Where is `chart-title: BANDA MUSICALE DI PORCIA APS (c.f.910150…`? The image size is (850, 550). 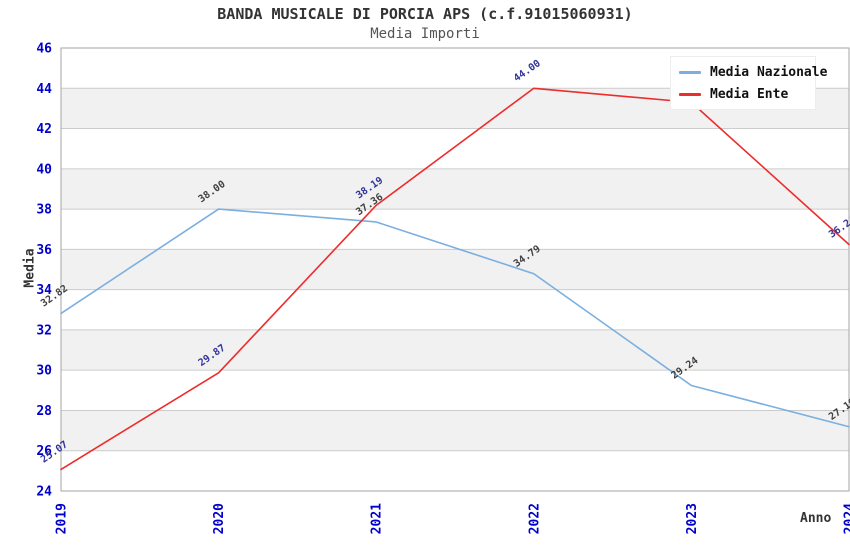 chart-title: BANDA MUSICALE DI PORCIA APS (c.f.910150… is located at coordinates (425, 14).